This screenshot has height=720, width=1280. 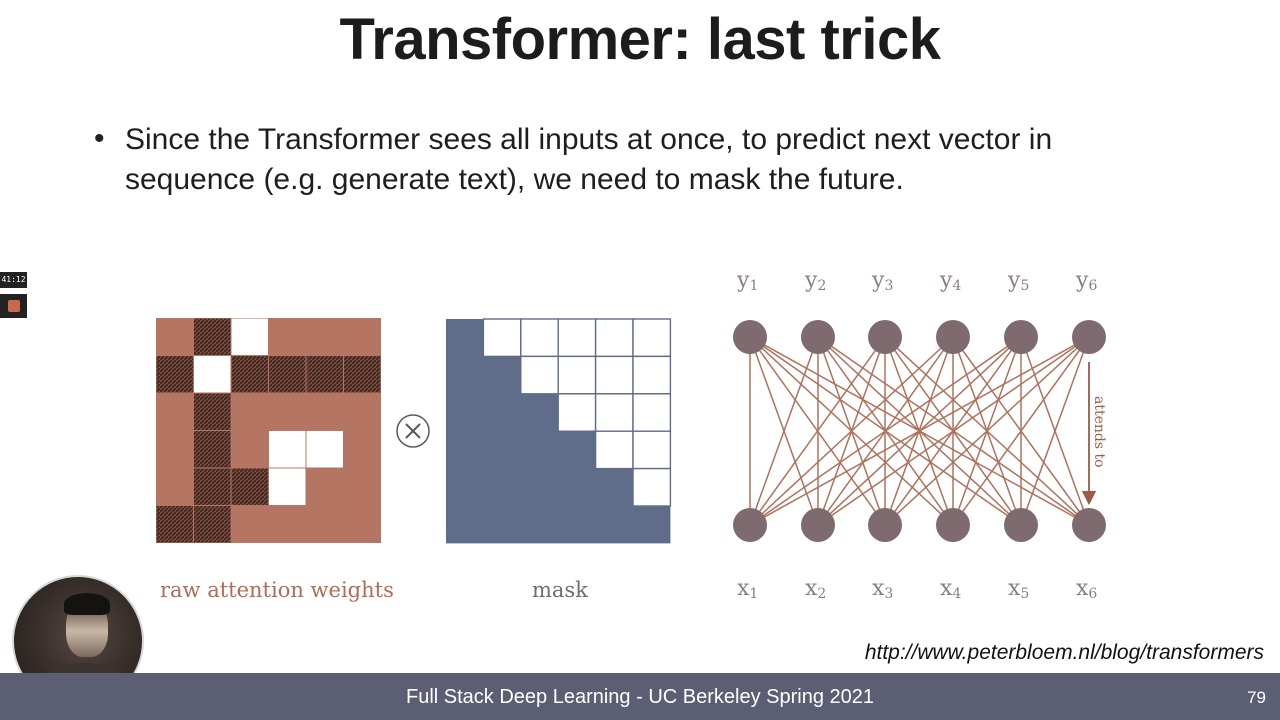 What do you see at coordinates (277, 590) in the screenshot?
I see `caption-raw-attention: raw attention weights` at bounding box center [277, 590].